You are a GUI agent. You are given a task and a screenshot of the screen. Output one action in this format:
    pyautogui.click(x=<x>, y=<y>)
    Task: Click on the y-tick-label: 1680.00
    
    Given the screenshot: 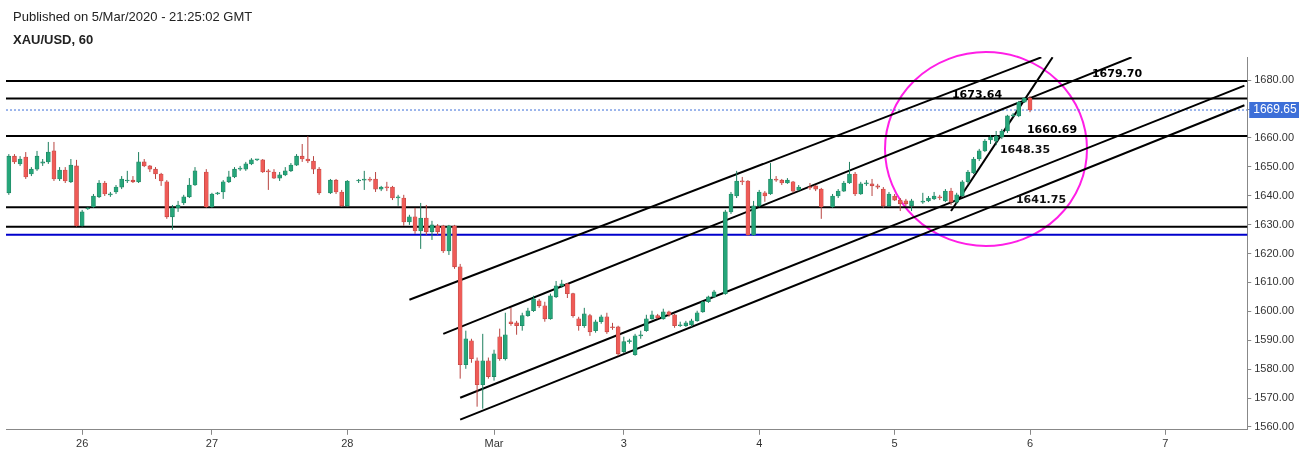 What is the action you would take?
    pyautogui.click(x=1274, y=79)
    